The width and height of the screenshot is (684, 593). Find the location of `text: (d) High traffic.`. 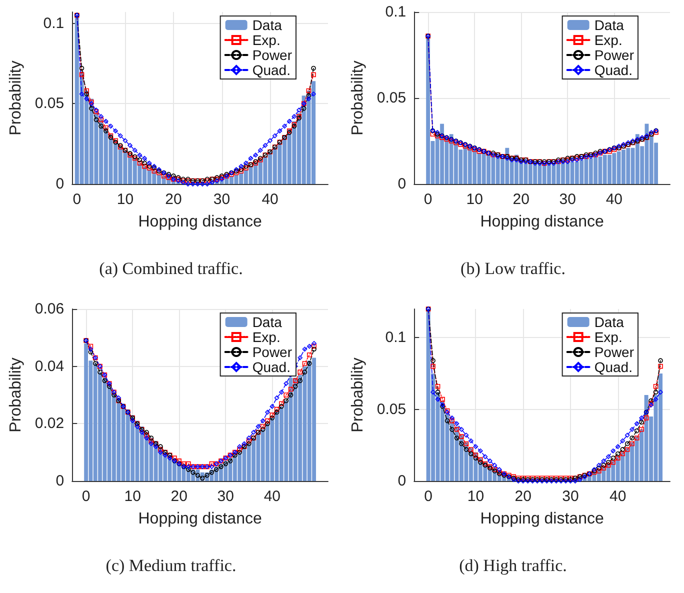

text: (d) High traffic. is located at coordinates (513, 565).